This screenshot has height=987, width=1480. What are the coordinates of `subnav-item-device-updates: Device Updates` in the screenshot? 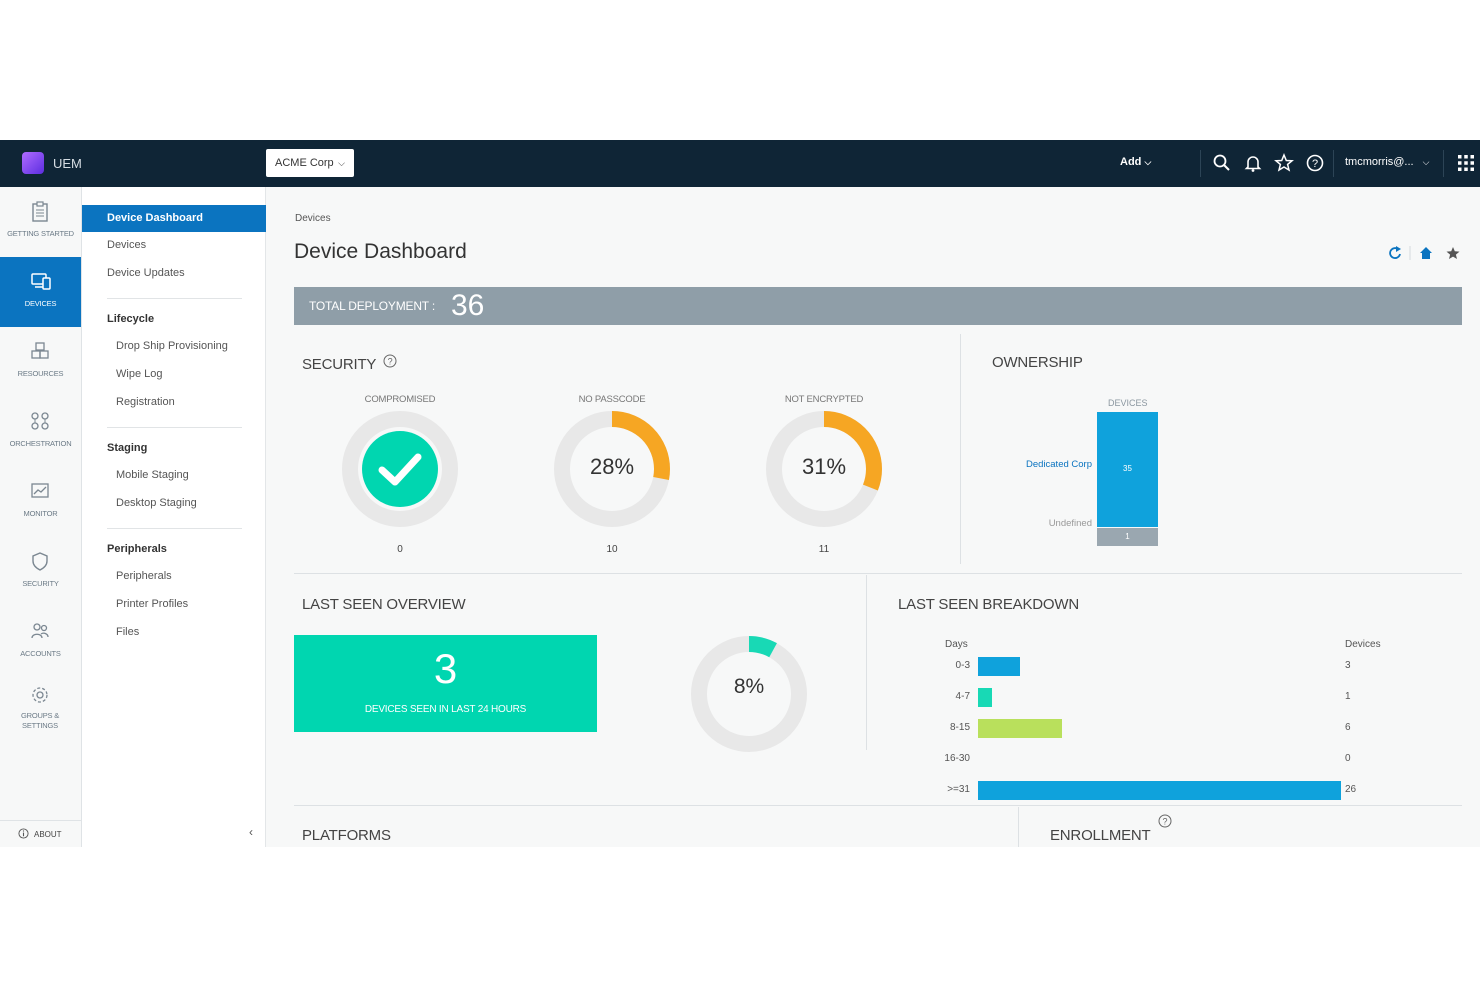 It's located at (146, 273).